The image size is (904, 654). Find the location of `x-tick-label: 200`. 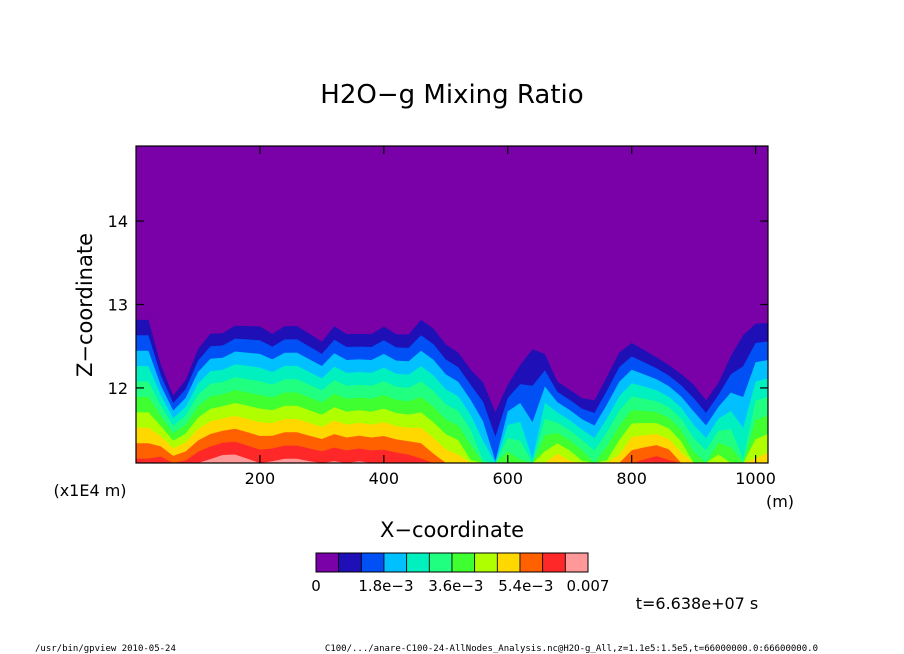

x-tick-label: 200 is located at coordinates (260, 478).